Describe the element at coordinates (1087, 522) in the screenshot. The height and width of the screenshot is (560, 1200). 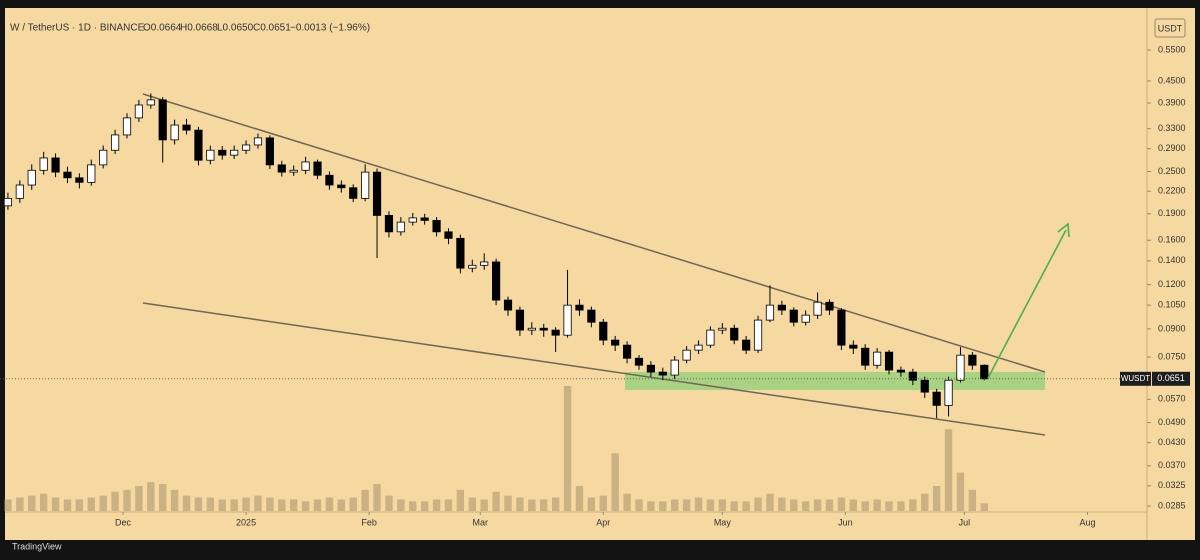
I see `x-tick-label: Aug` at that location.